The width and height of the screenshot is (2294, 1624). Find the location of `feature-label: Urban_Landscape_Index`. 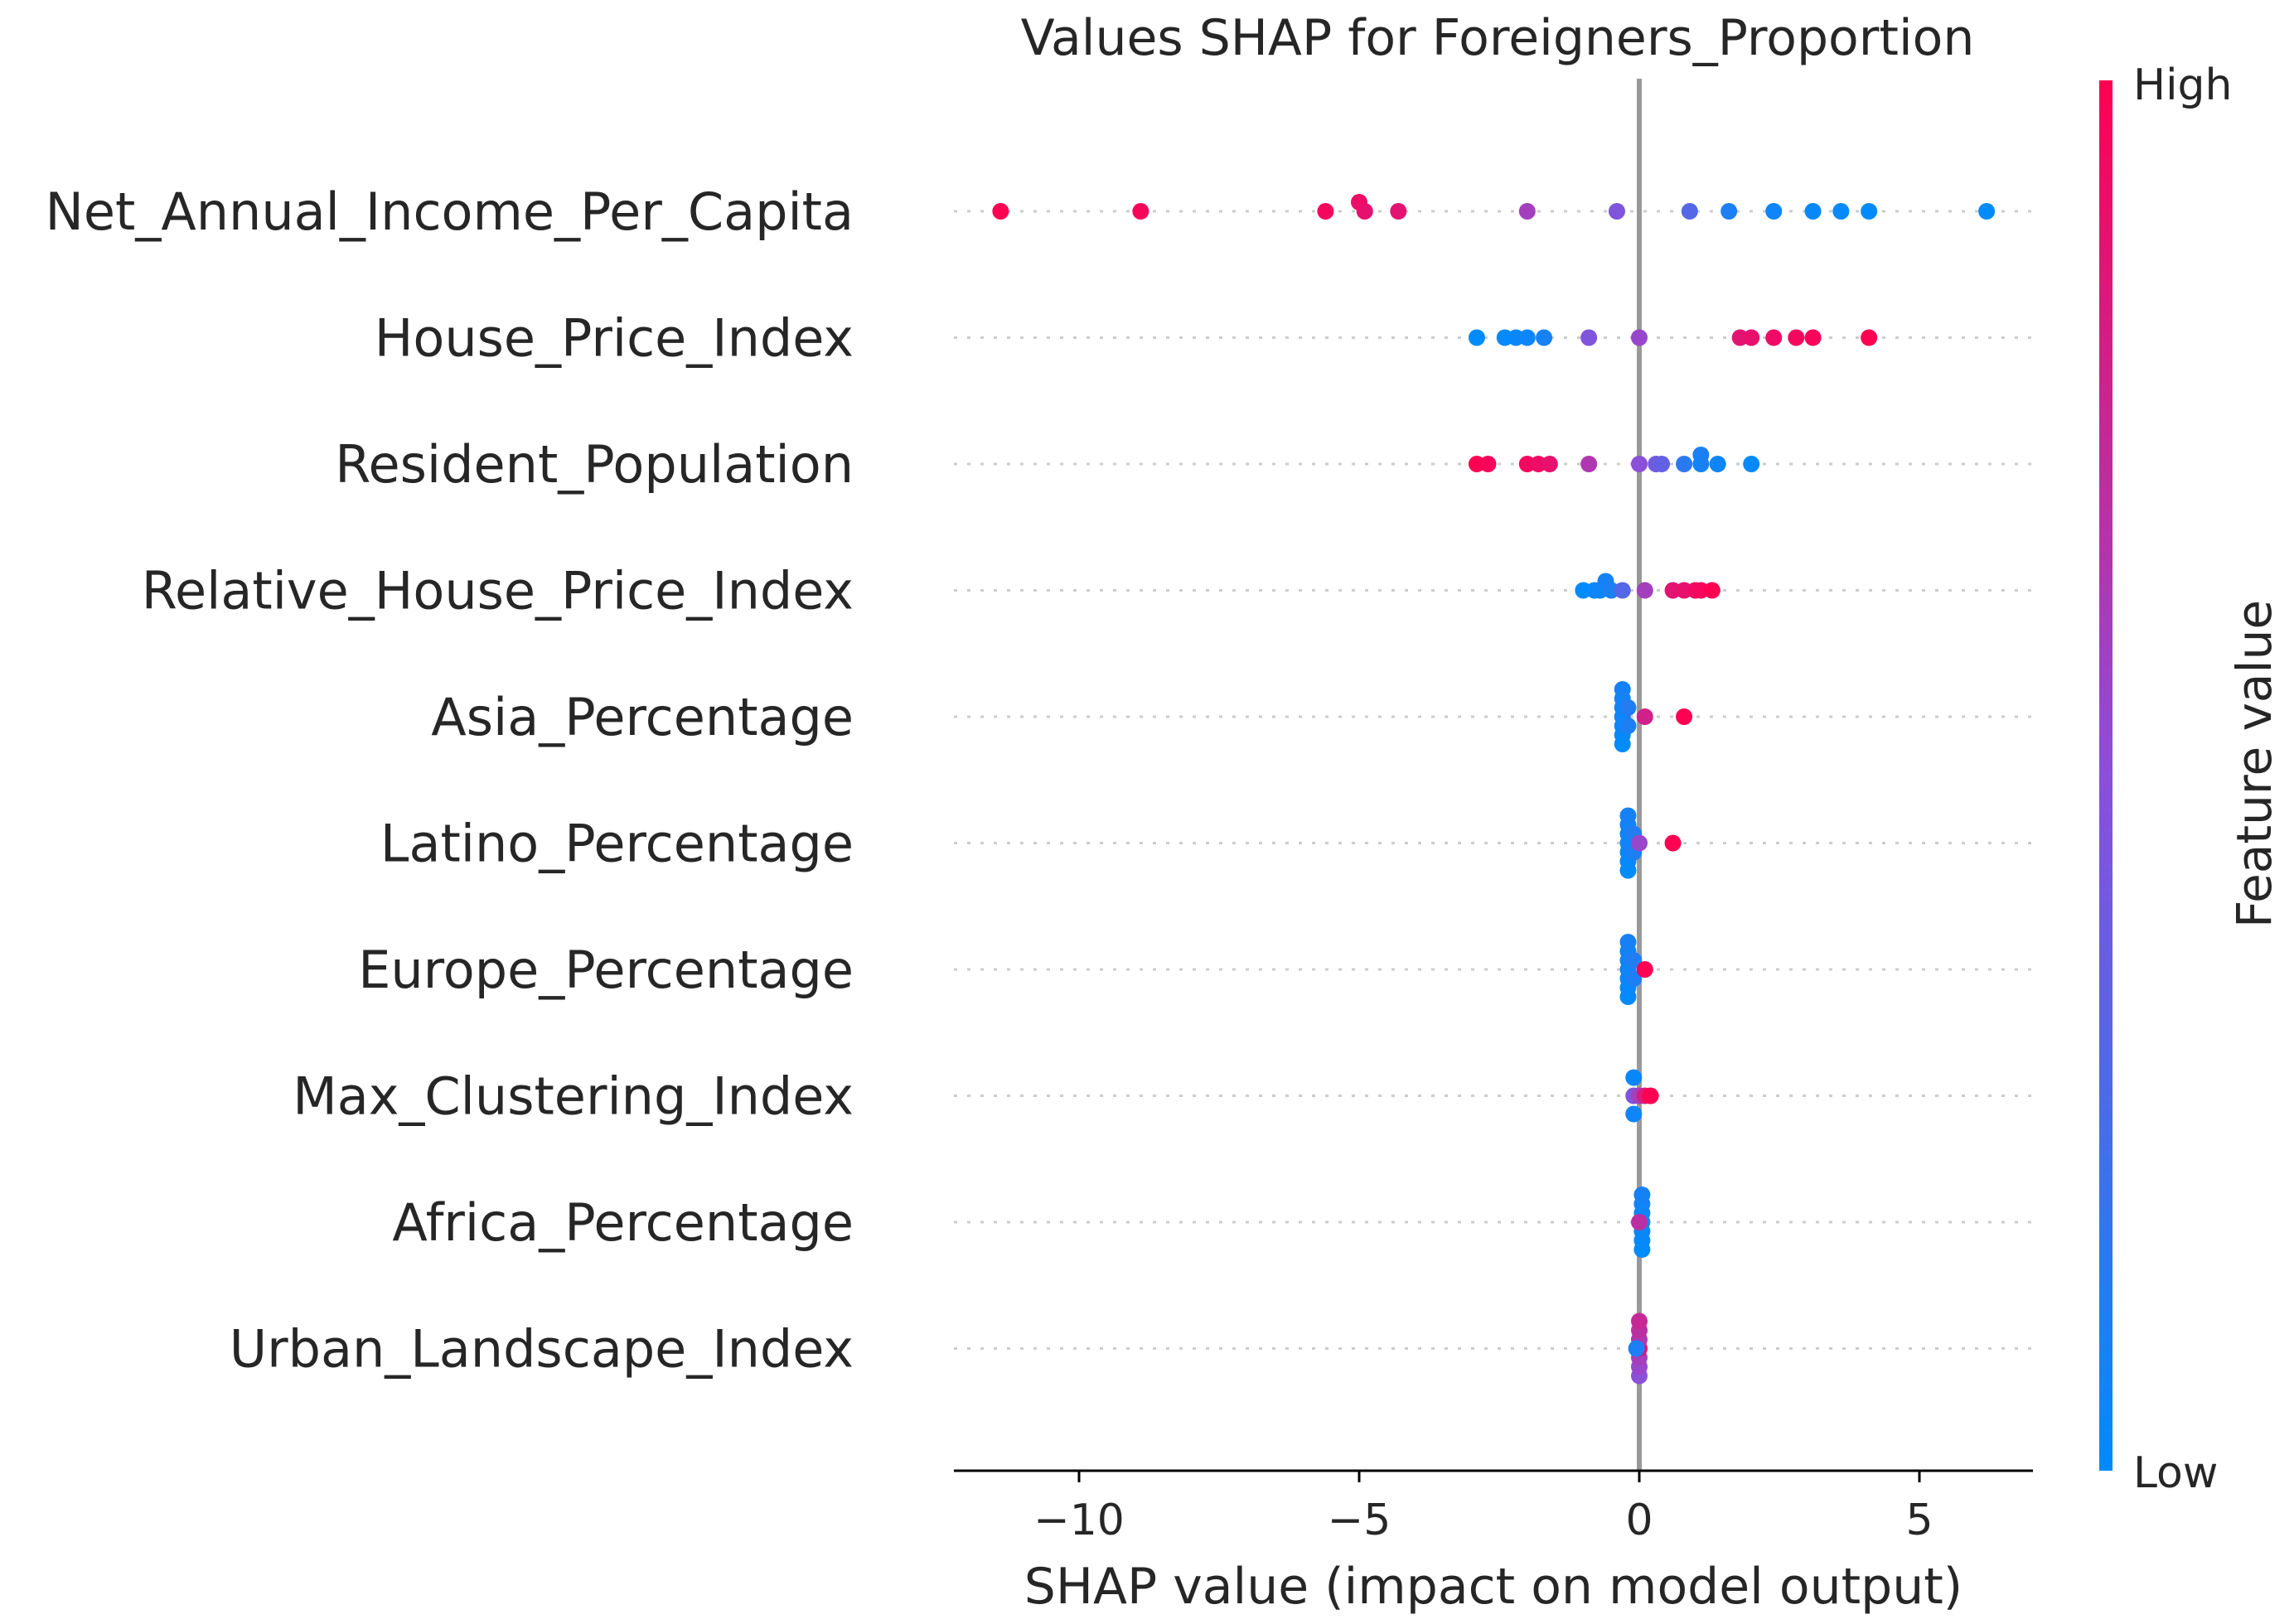

feature-label: Urban_Landscape_Index is located at coordinates (542, 1350).